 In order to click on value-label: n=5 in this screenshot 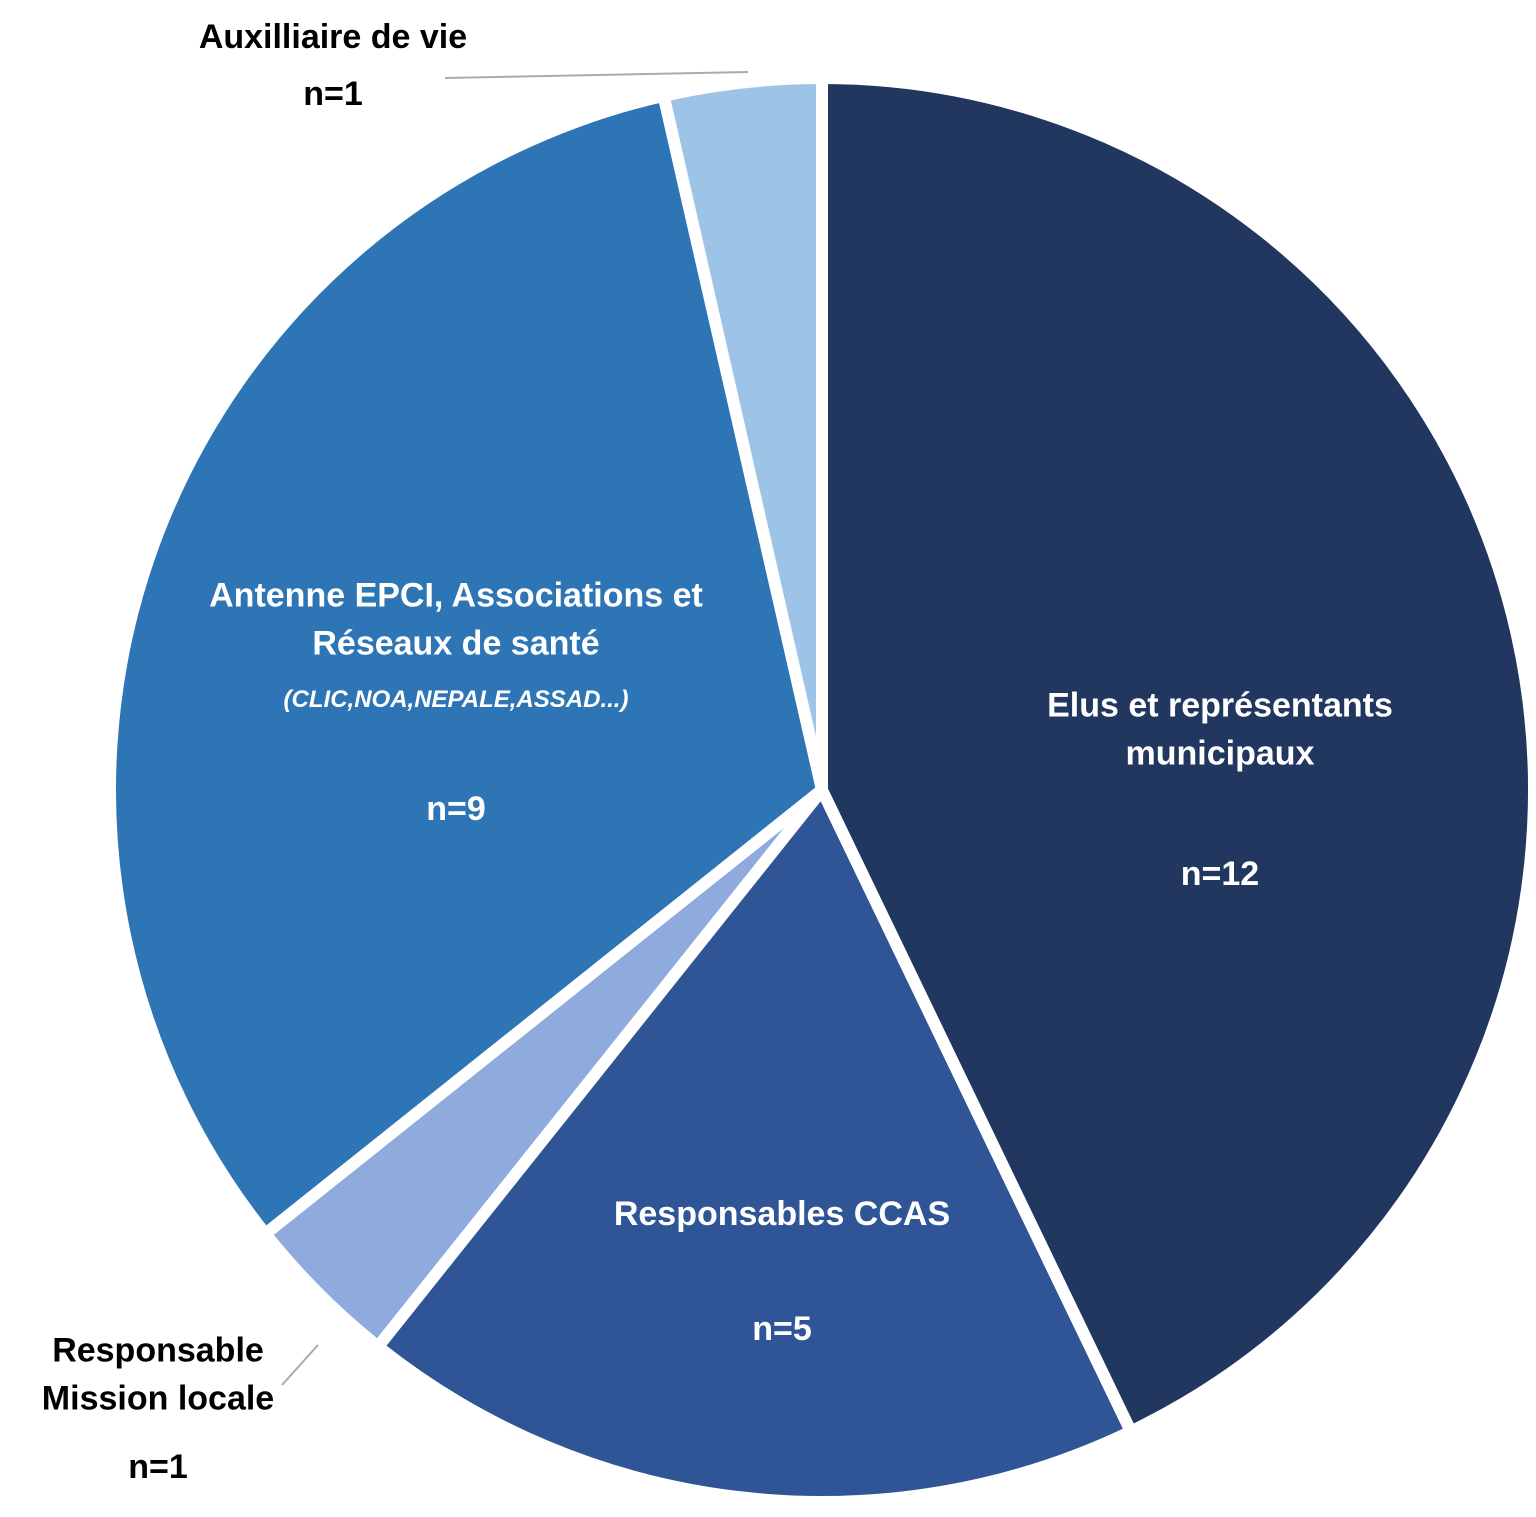, I will do `click(782, 1329)`.